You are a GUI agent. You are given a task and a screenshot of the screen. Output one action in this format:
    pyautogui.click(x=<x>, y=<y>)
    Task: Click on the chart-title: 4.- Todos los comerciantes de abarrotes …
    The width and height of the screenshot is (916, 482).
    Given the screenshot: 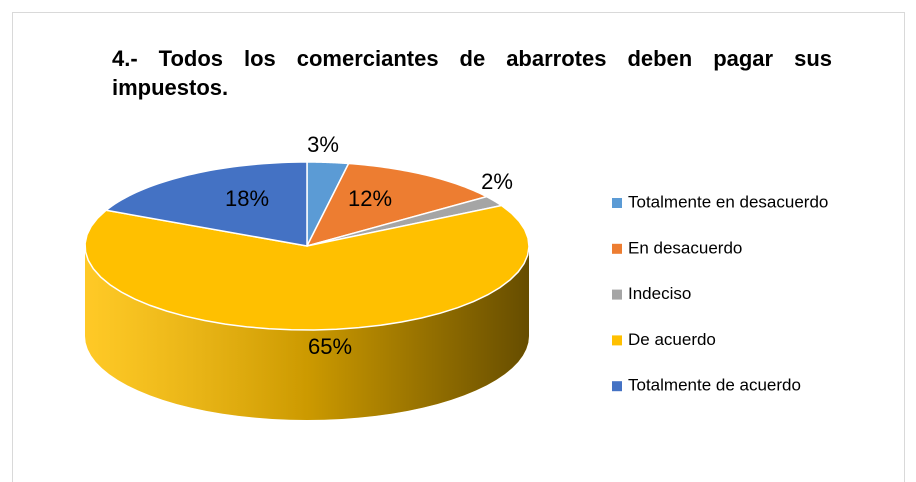 What is the action you would take?
    pyautogui.click(x=472, y=73)
    